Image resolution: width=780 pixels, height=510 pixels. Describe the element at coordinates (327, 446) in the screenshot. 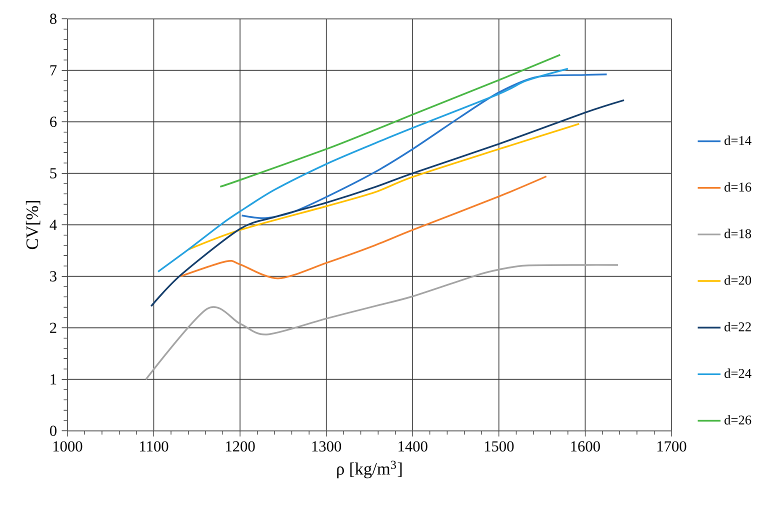

I see `x-tick-label: 1300` at that location.